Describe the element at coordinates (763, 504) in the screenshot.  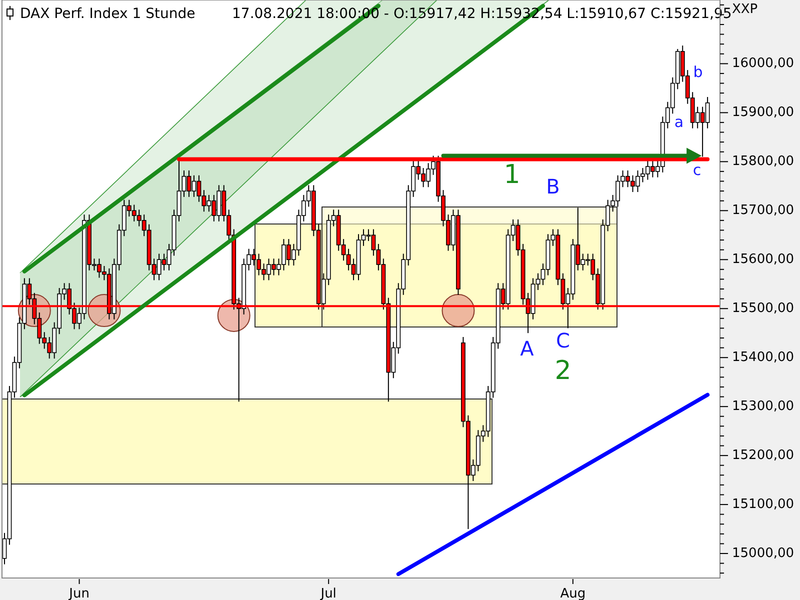
I see `y-tick-label: 15100,00` at that location.